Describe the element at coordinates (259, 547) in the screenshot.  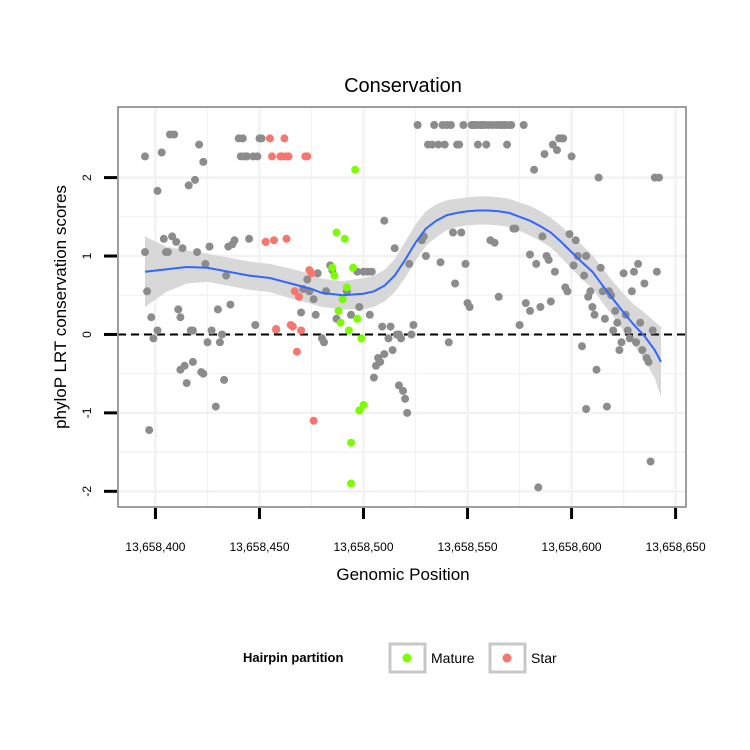
I see `x-tick-label: 13,658,450` at that location.